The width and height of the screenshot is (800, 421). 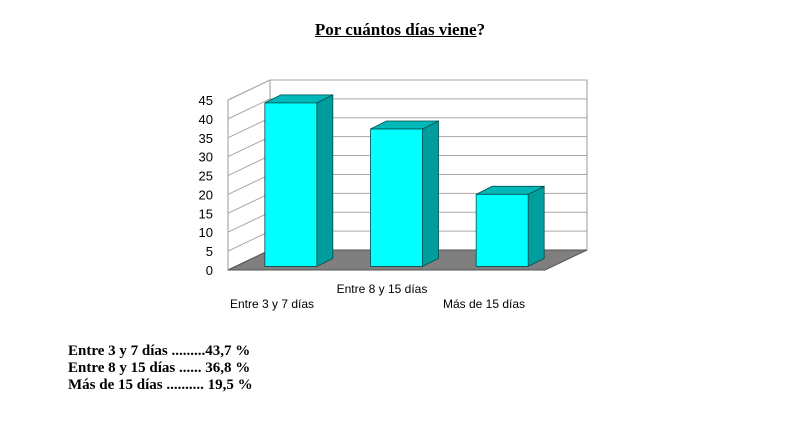 What do you see at coordinates (206, 100) in the screenshot?
I see `y-tick-label: 45` at bounding box center [206, 100].